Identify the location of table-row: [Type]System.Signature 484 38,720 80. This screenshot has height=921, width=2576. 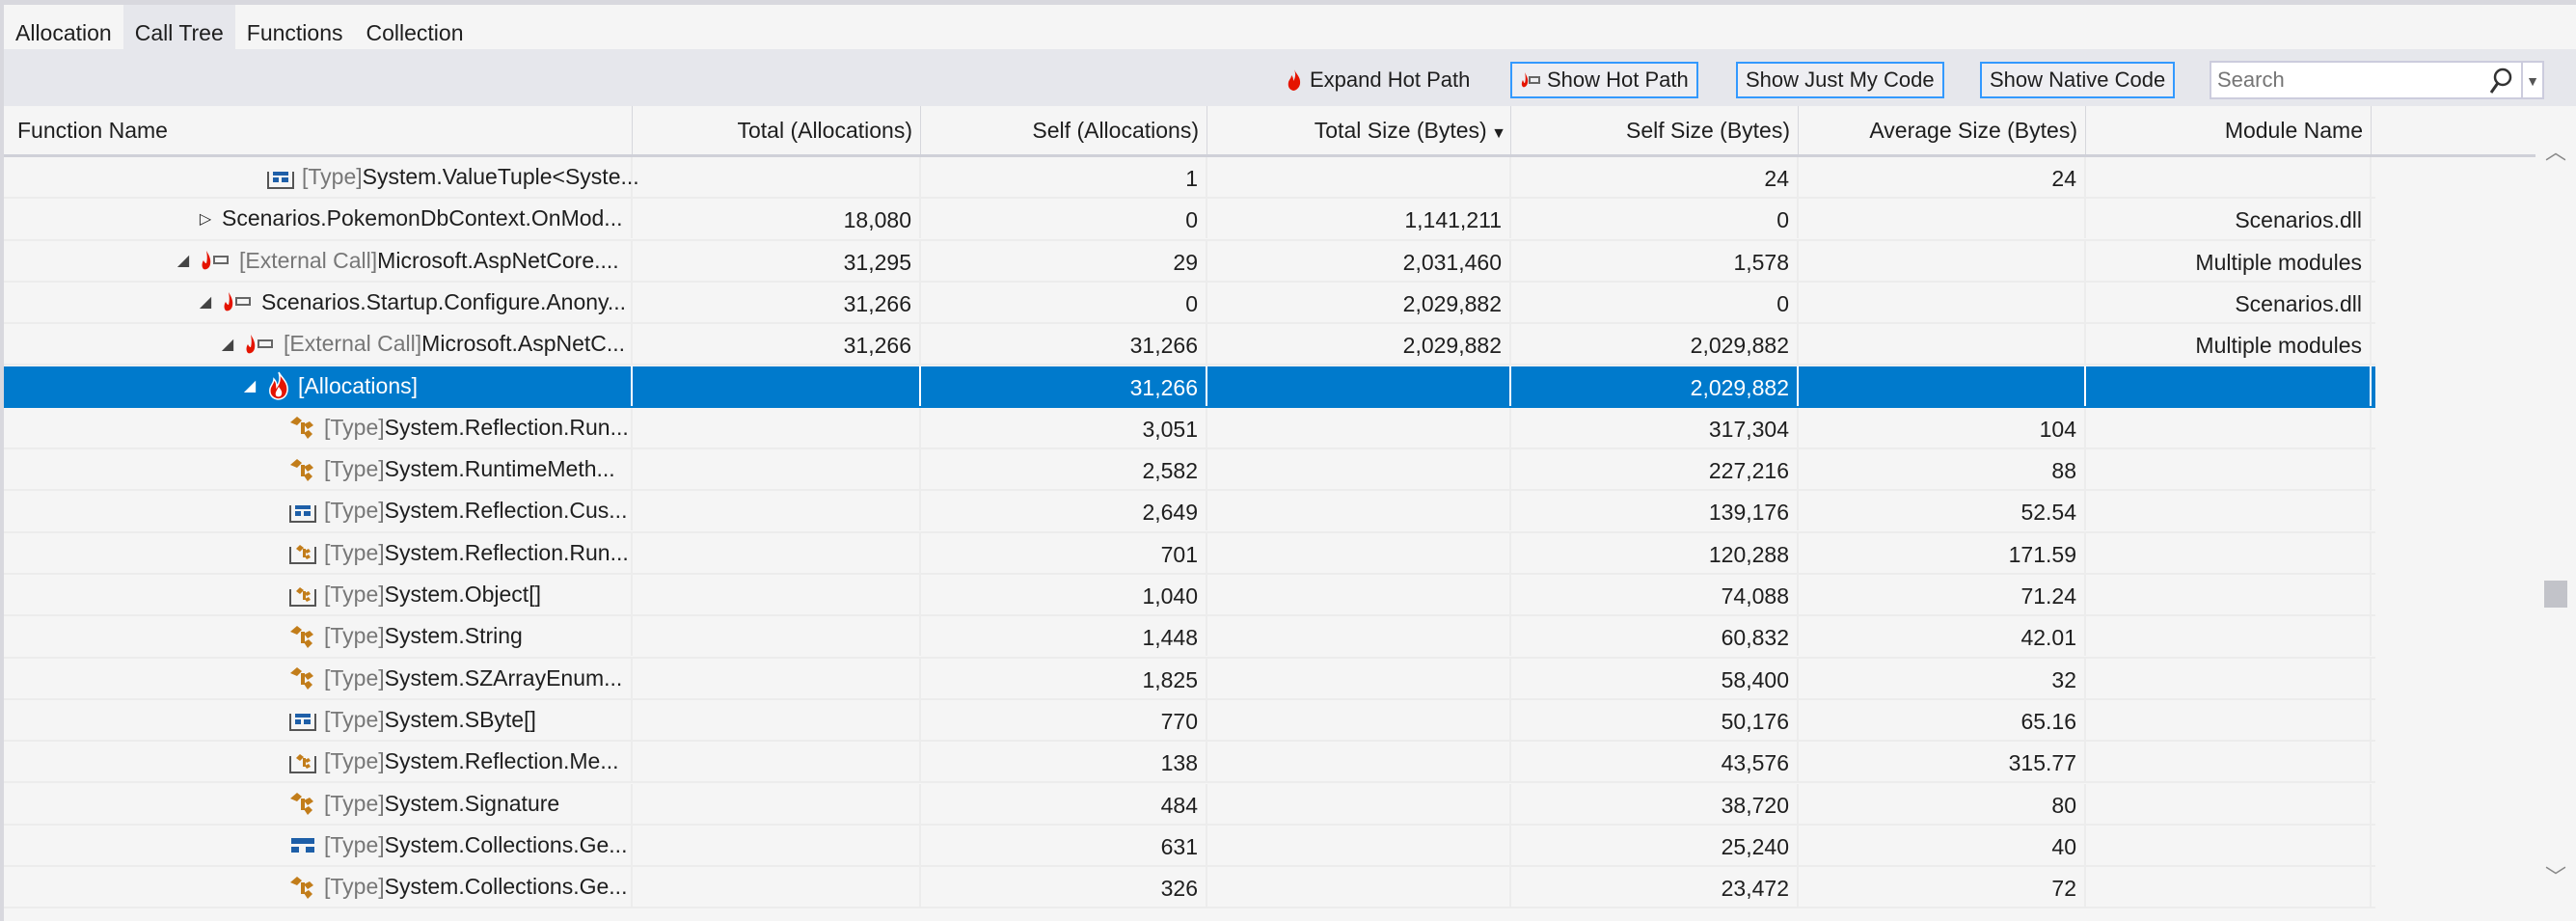
(1189, 804).